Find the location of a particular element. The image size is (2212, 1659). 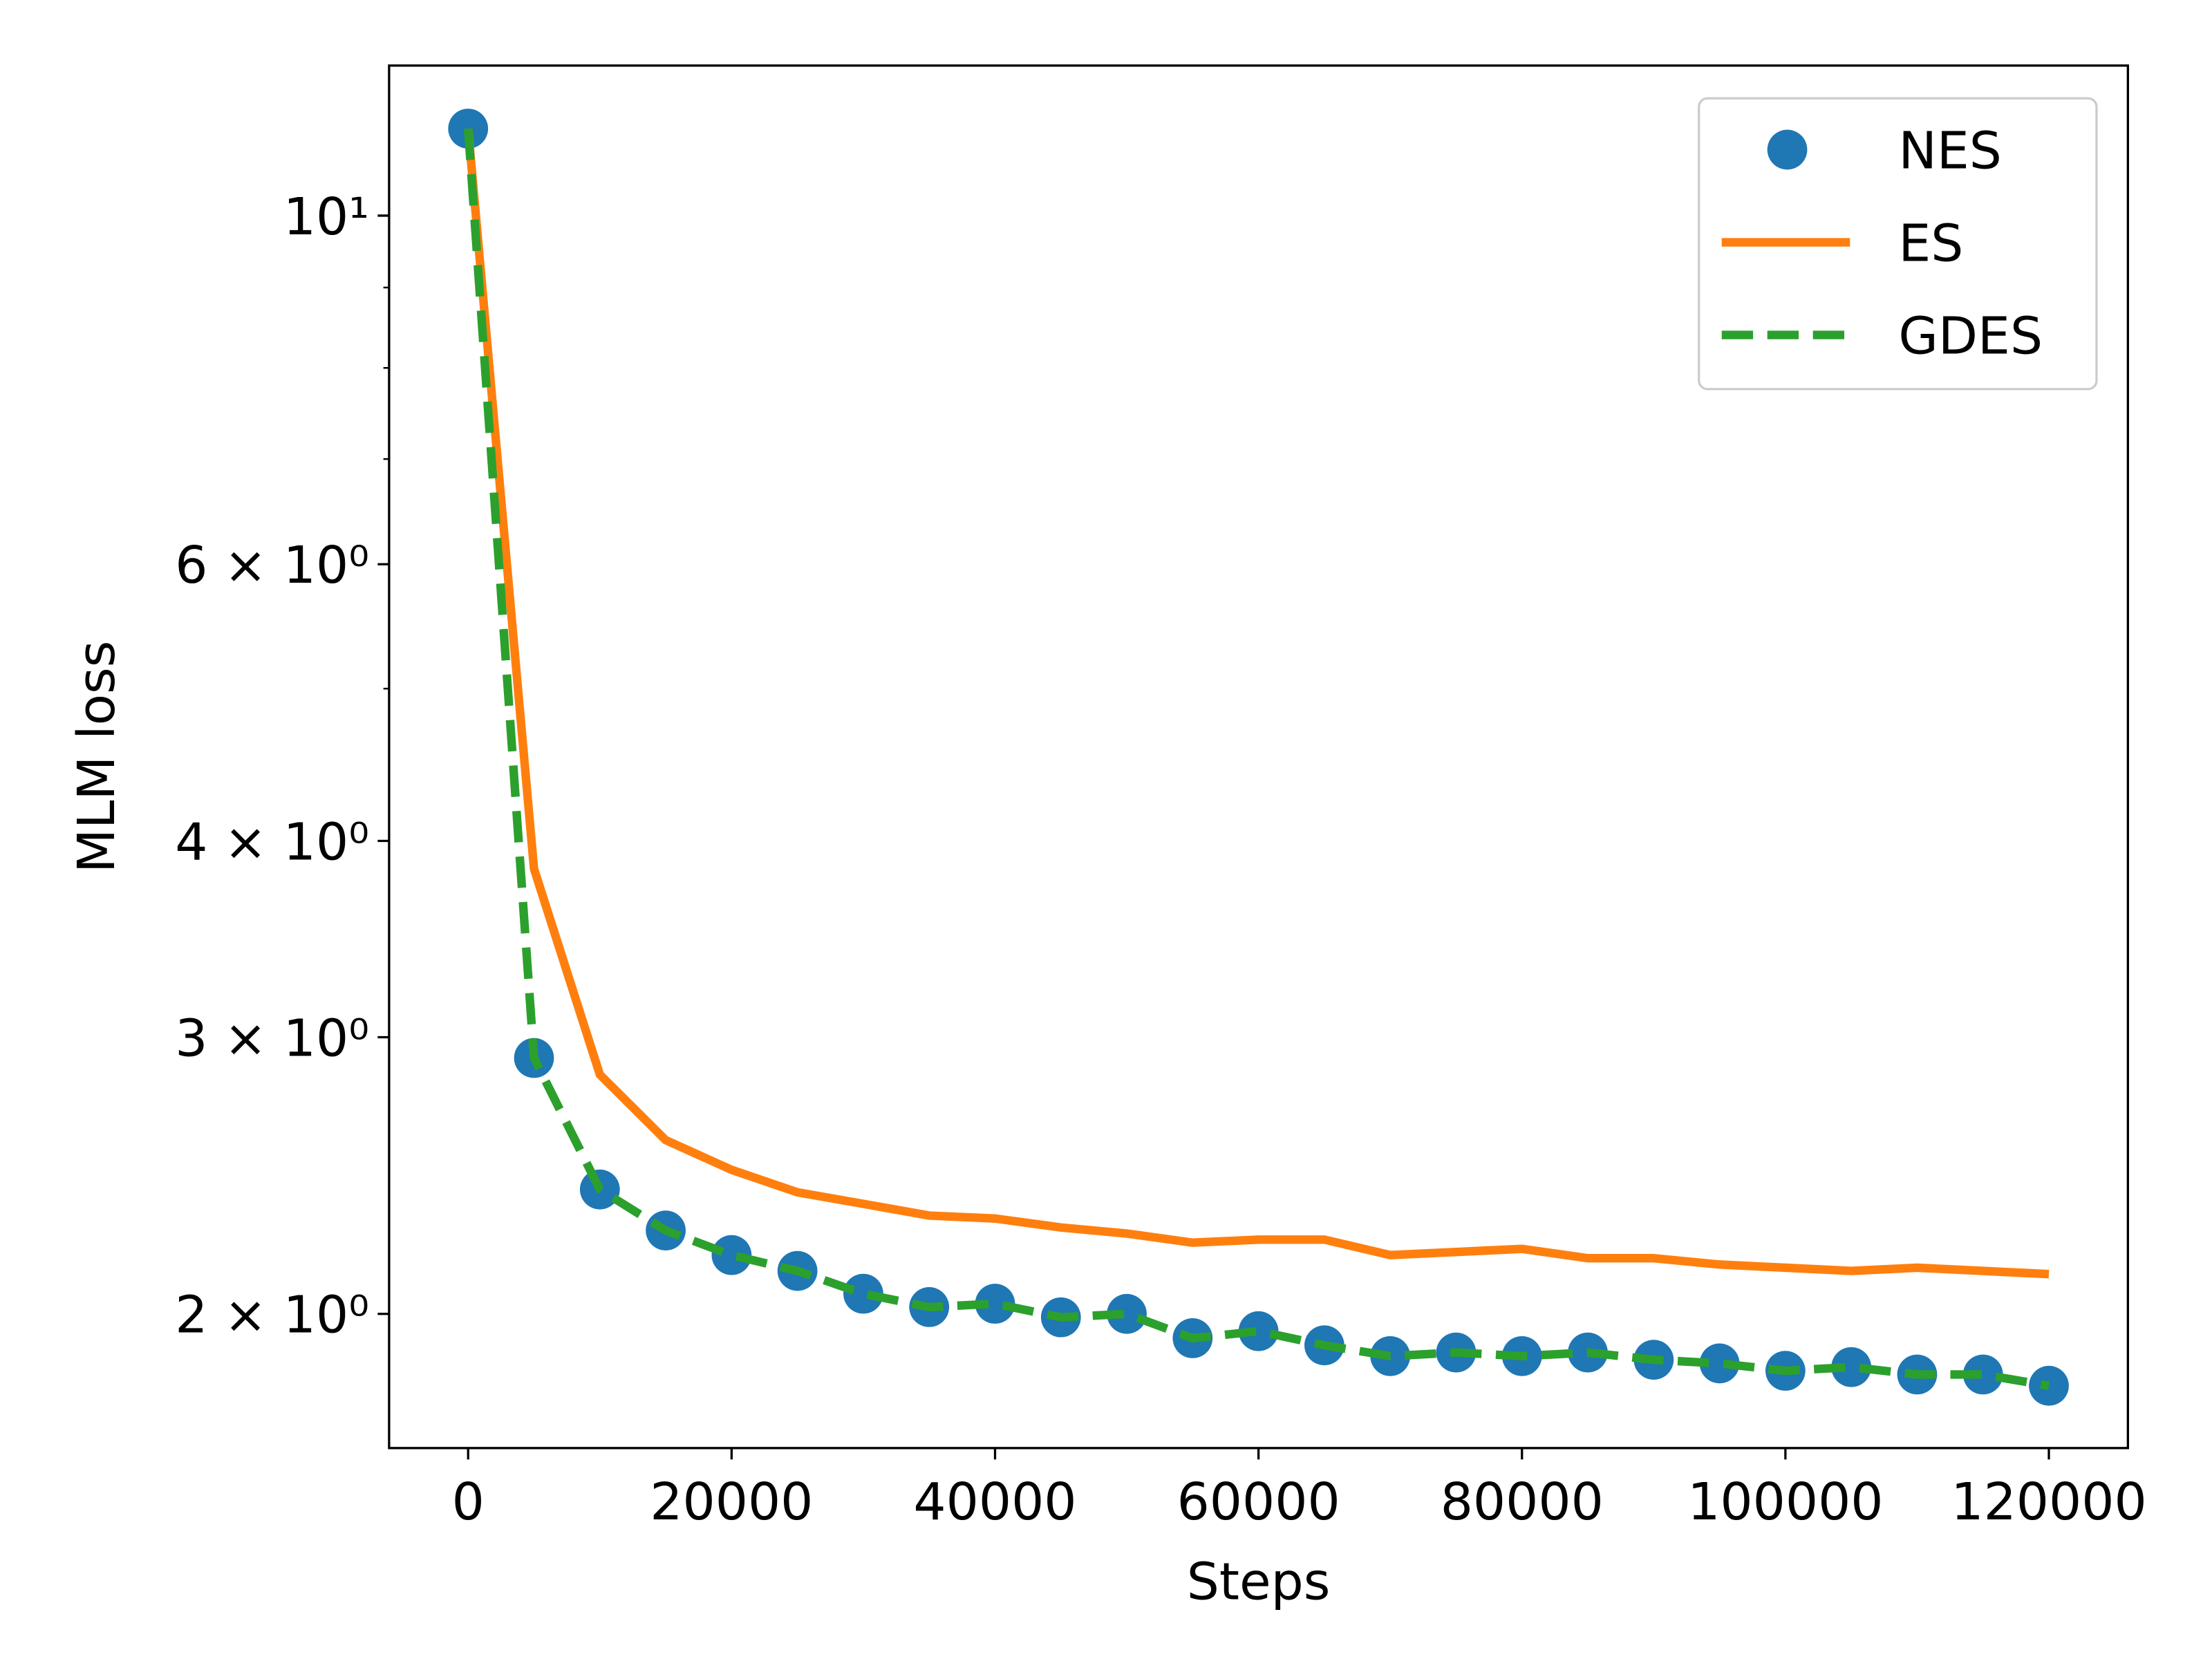

y-tick-label: 6 × 10⁰ is located at coordinates (272, 565).